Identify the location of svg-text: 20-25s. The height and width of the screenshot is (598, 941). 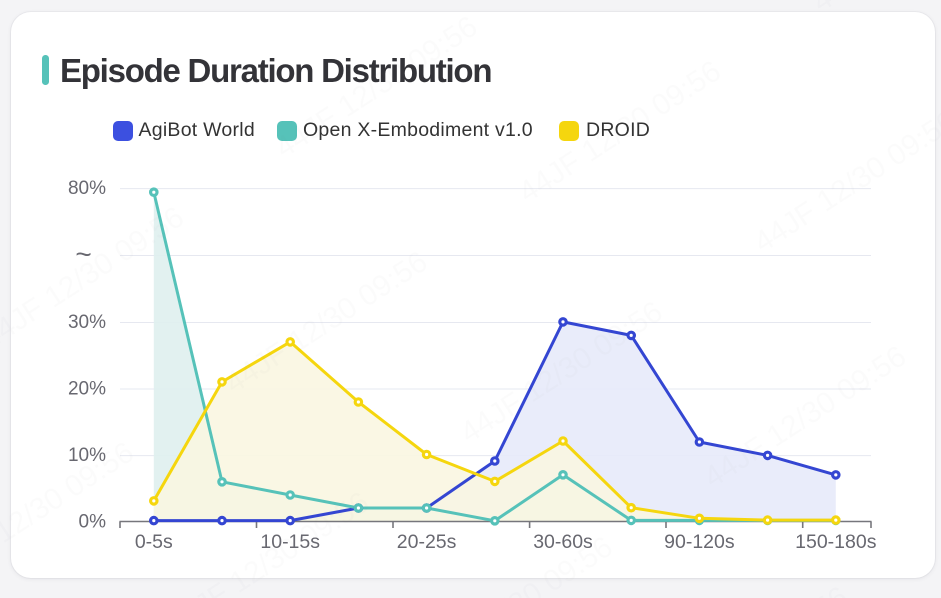
(427, 542).